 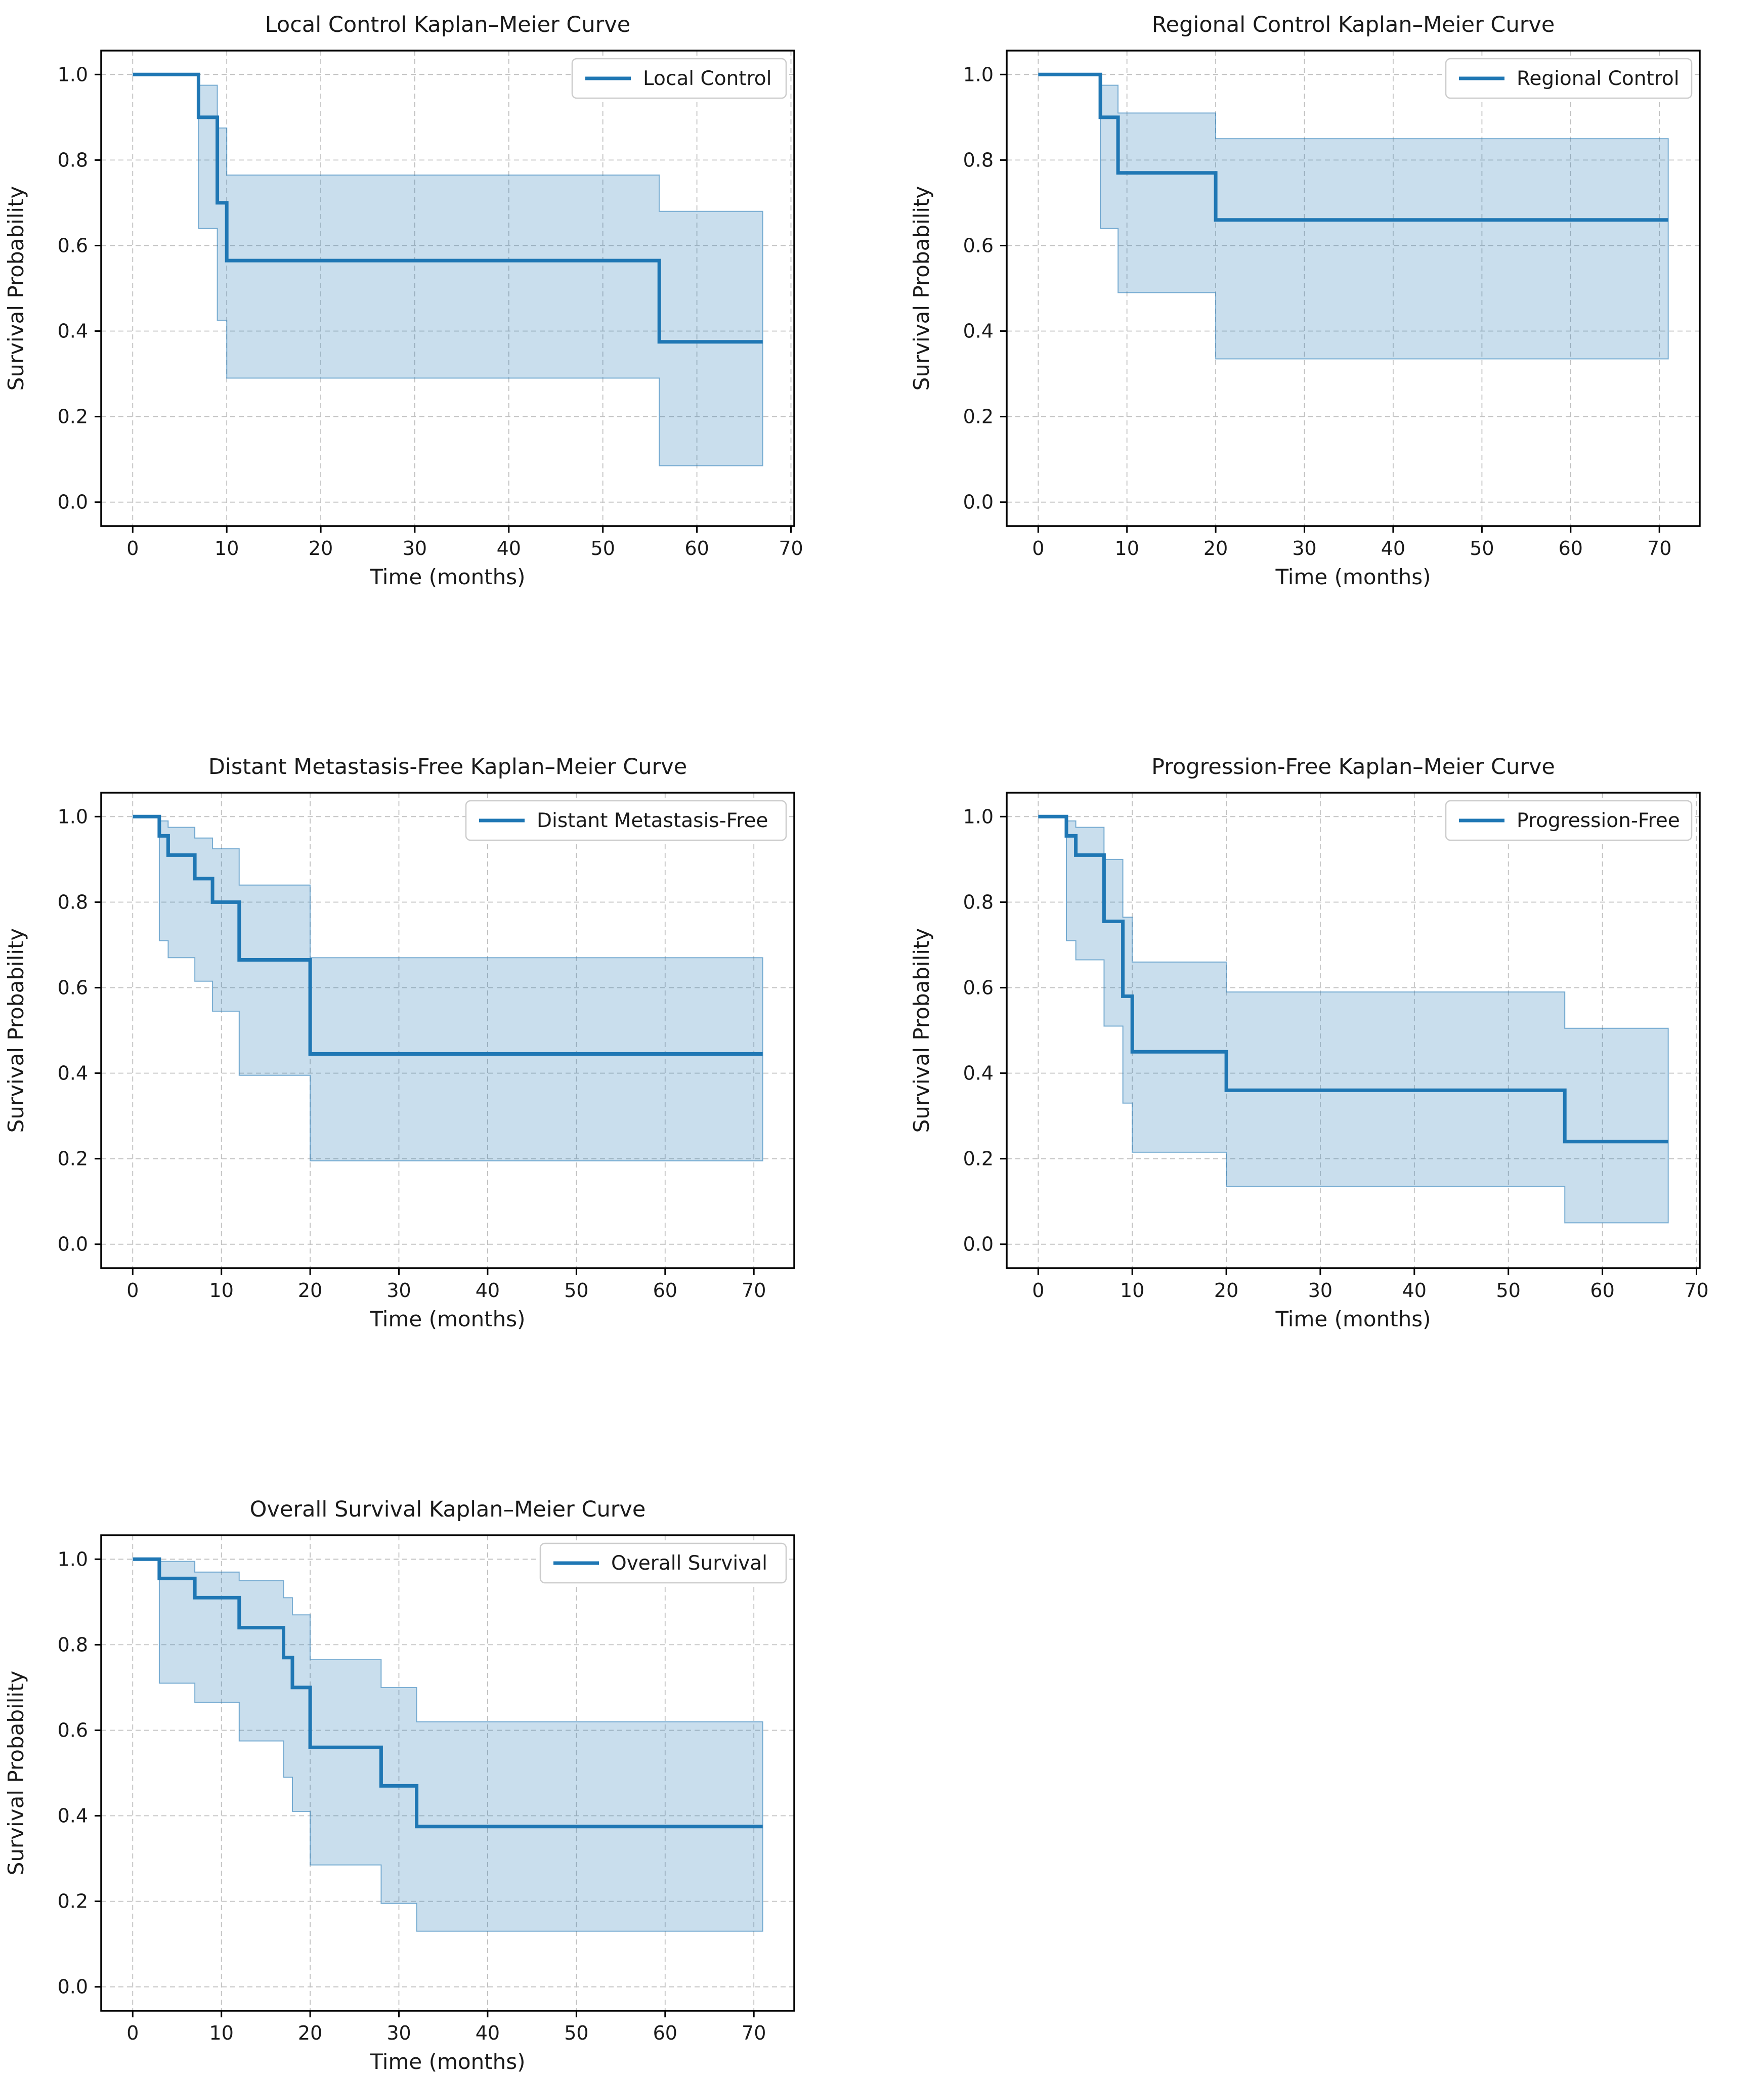 I want to click on legend-label: Local Control, so click(x=707, y=78).